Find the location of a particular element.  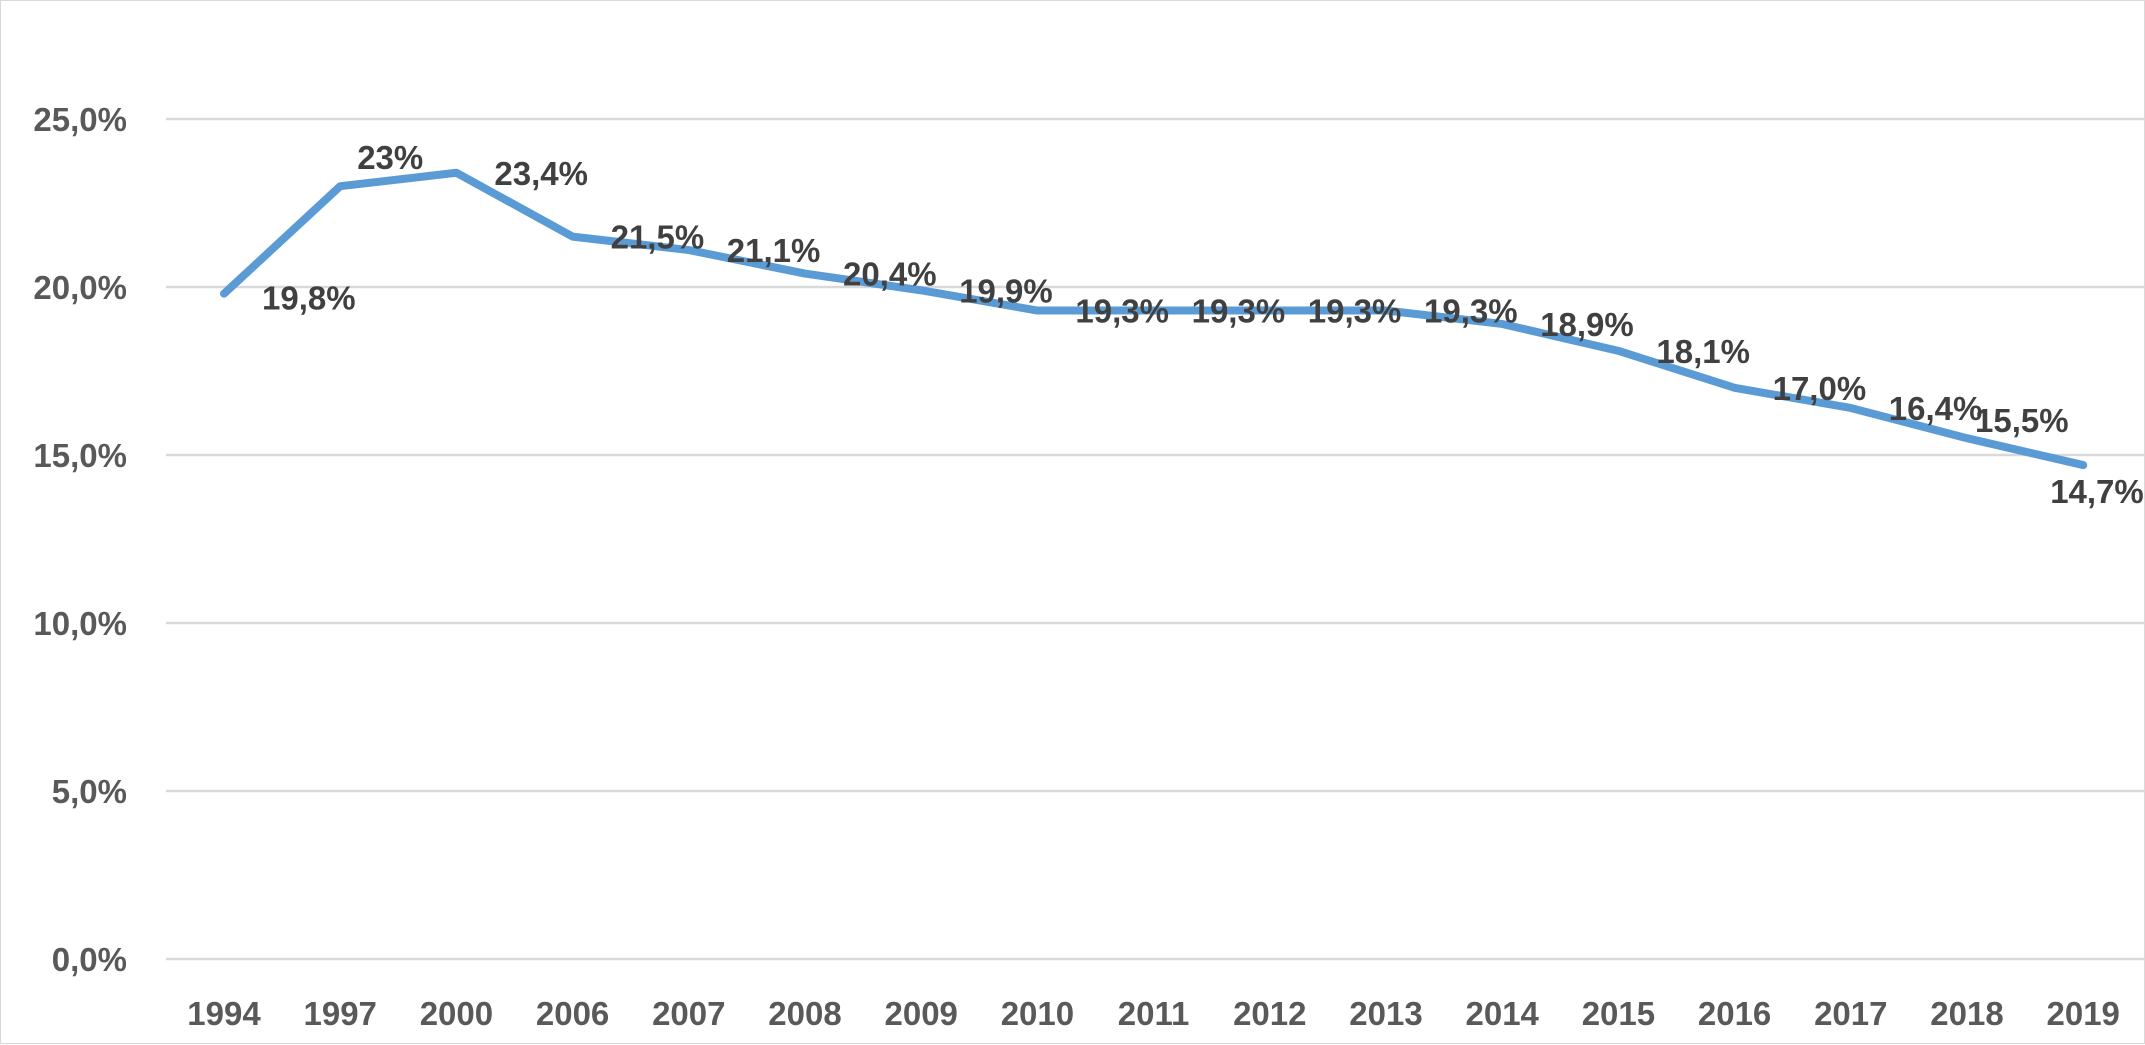

x-tick-label: 1994 is located at coordinates (224, 1013).